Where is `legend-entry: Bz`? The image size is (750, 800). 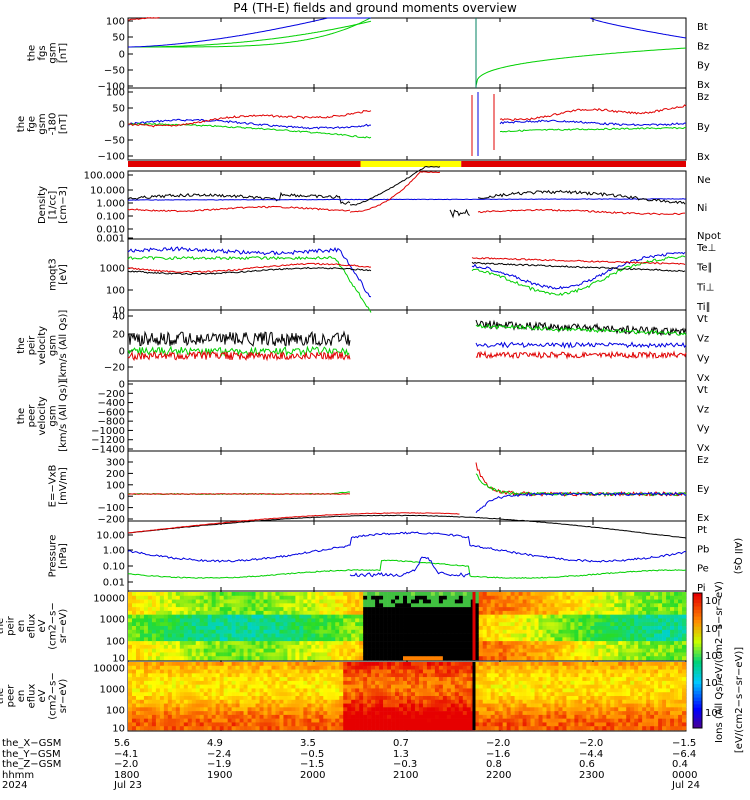
legend-entry: Bz is located at coordinates (703, 46).